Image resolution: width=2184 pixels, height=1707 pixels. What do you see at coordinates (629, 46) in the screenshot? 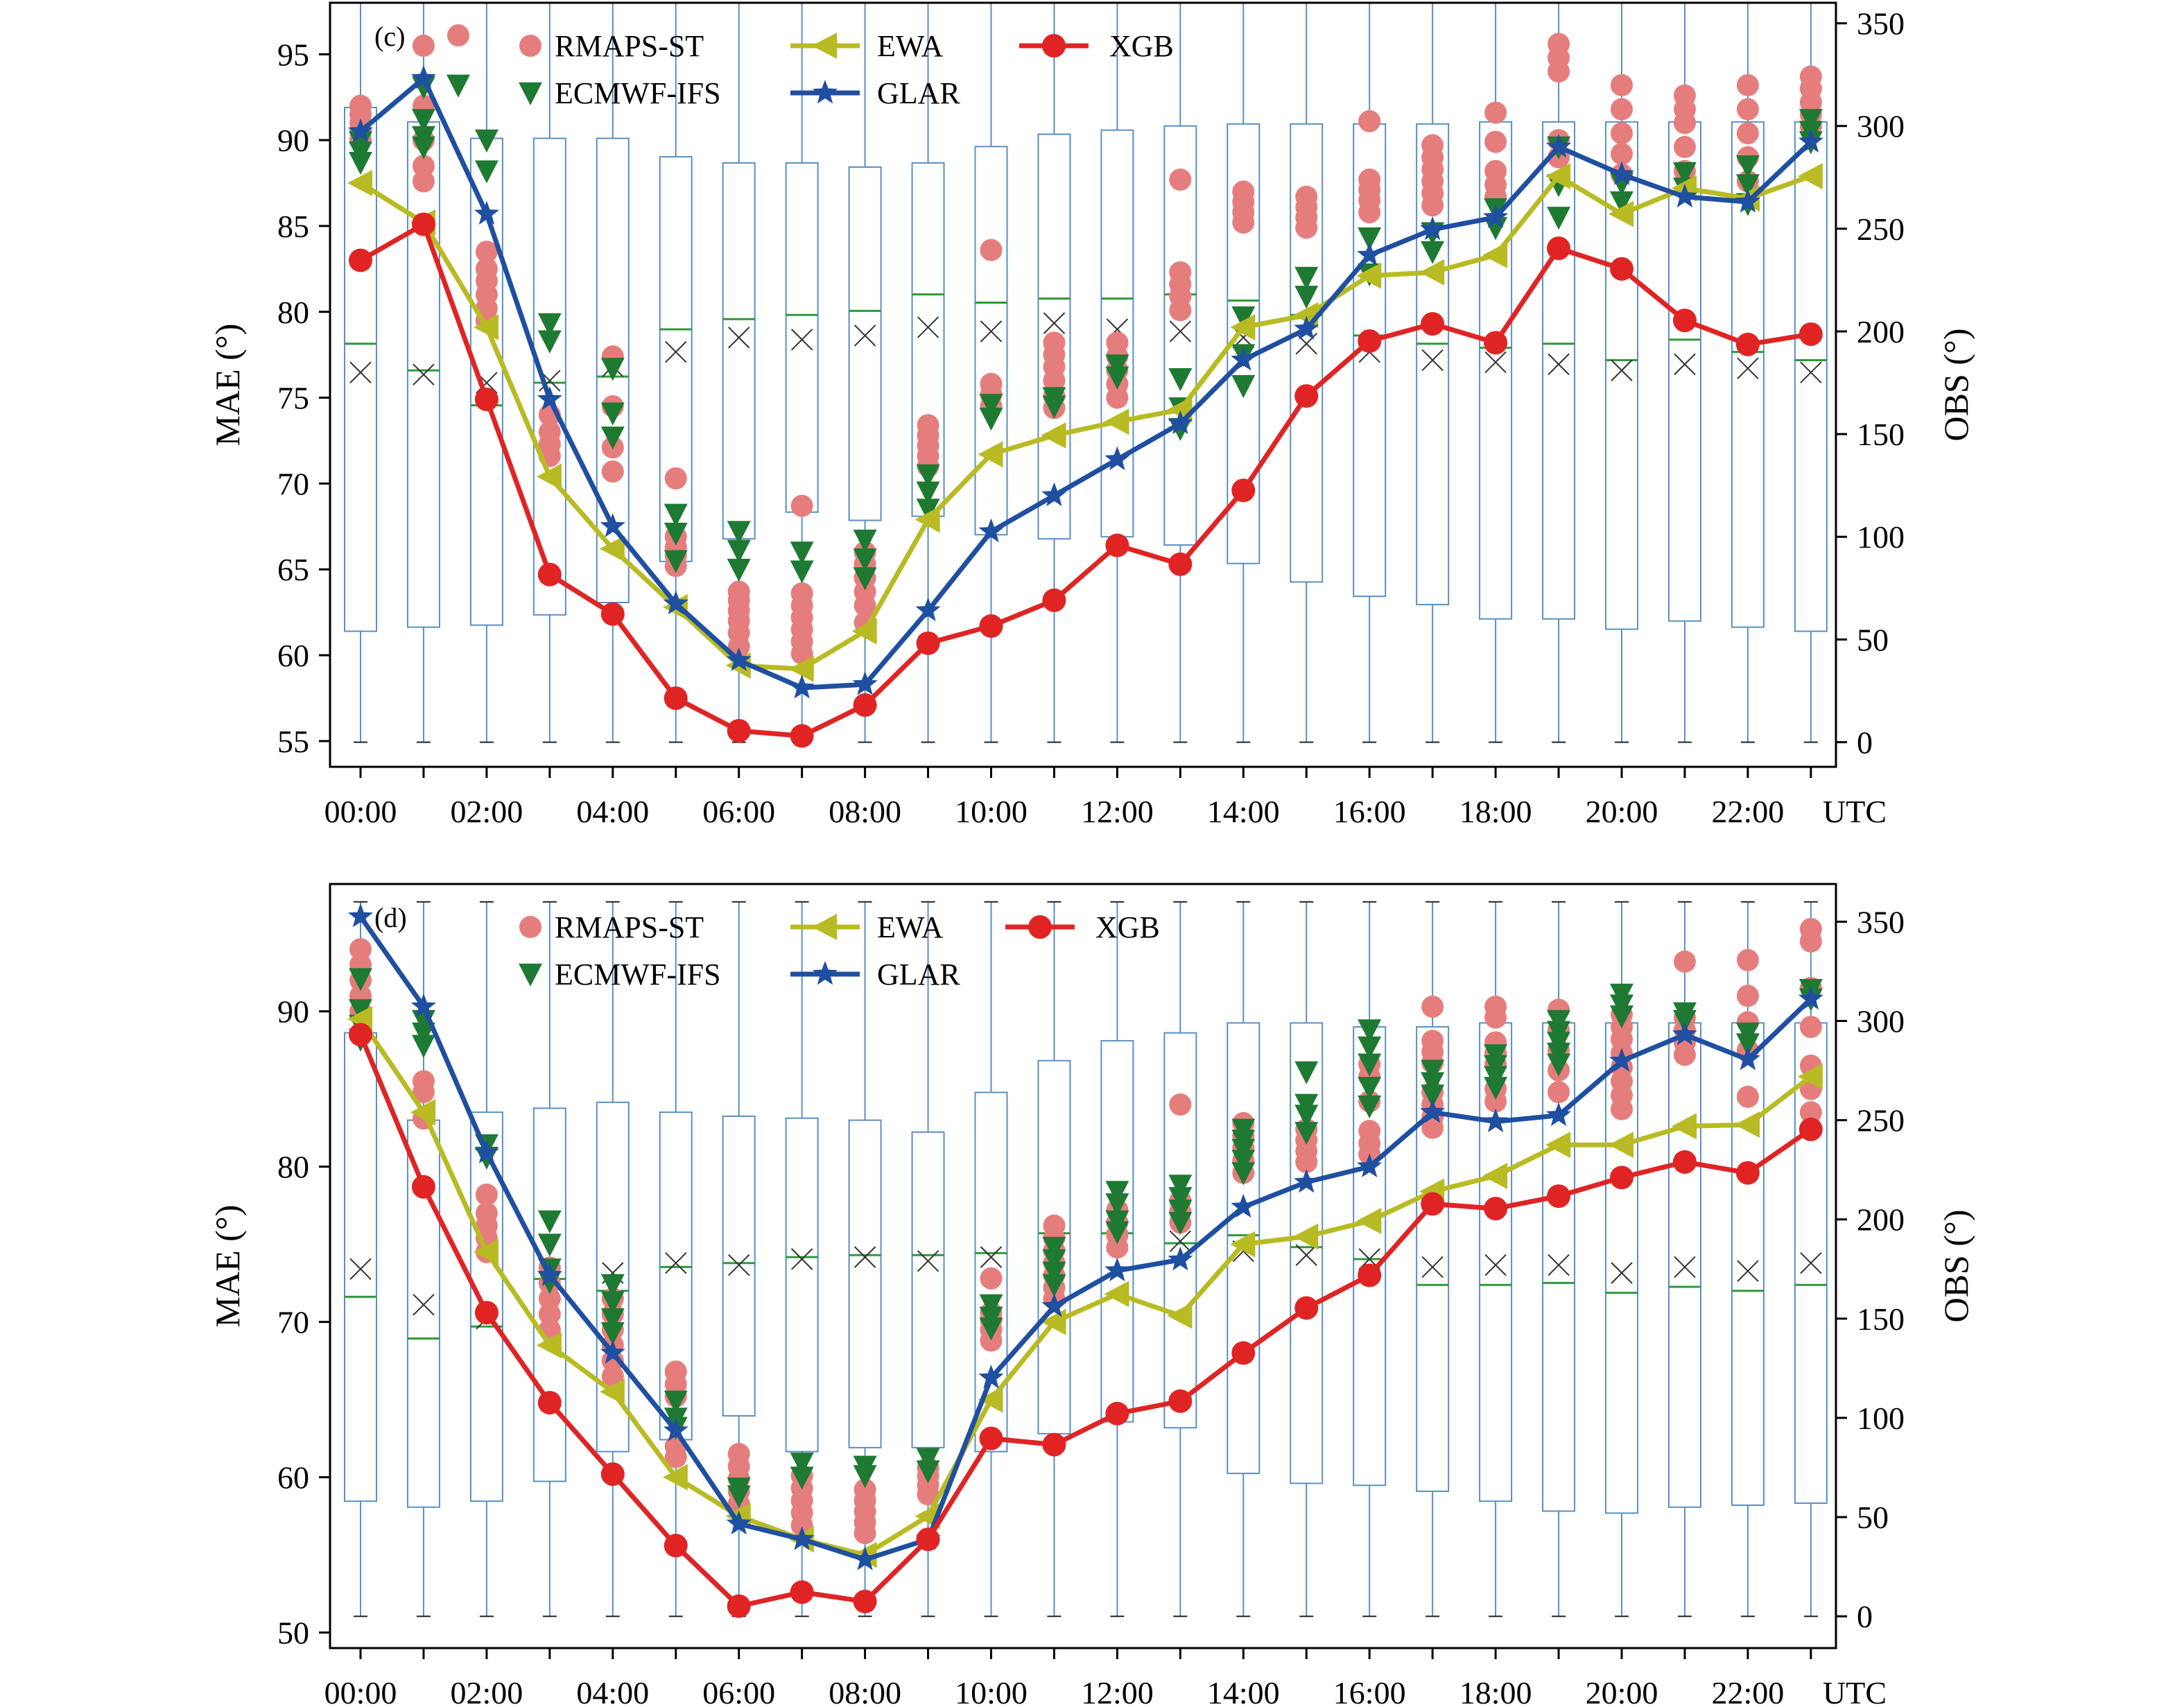
I see `legend-label: RMAPS-ST` at bounding box center [629, 46].